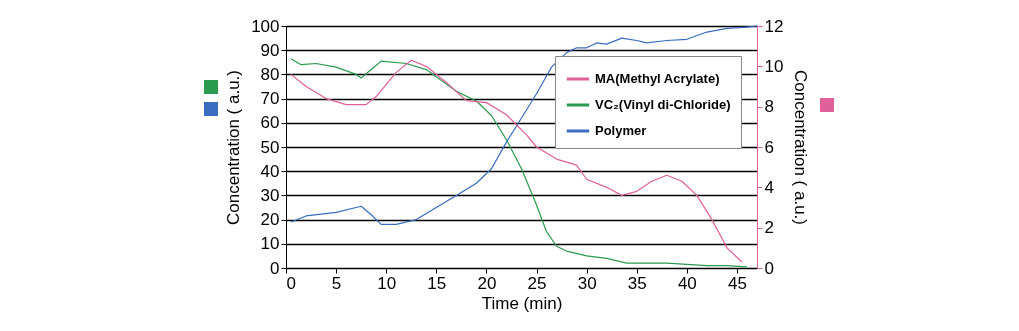 Image resolution: width=1019 pixels, height=331 pixels. Describe the element at coordinates (387, 283) in the screenshot. I see `x-tick-label: 10` at that location.